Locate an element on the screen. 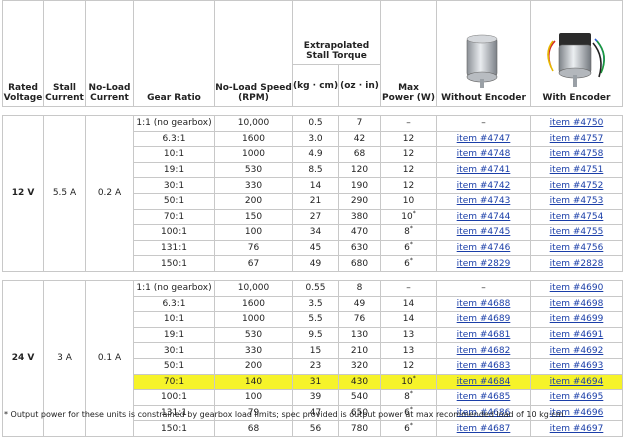  without-encoder-item-link: item #4746 is located at coordinates (484, 248).